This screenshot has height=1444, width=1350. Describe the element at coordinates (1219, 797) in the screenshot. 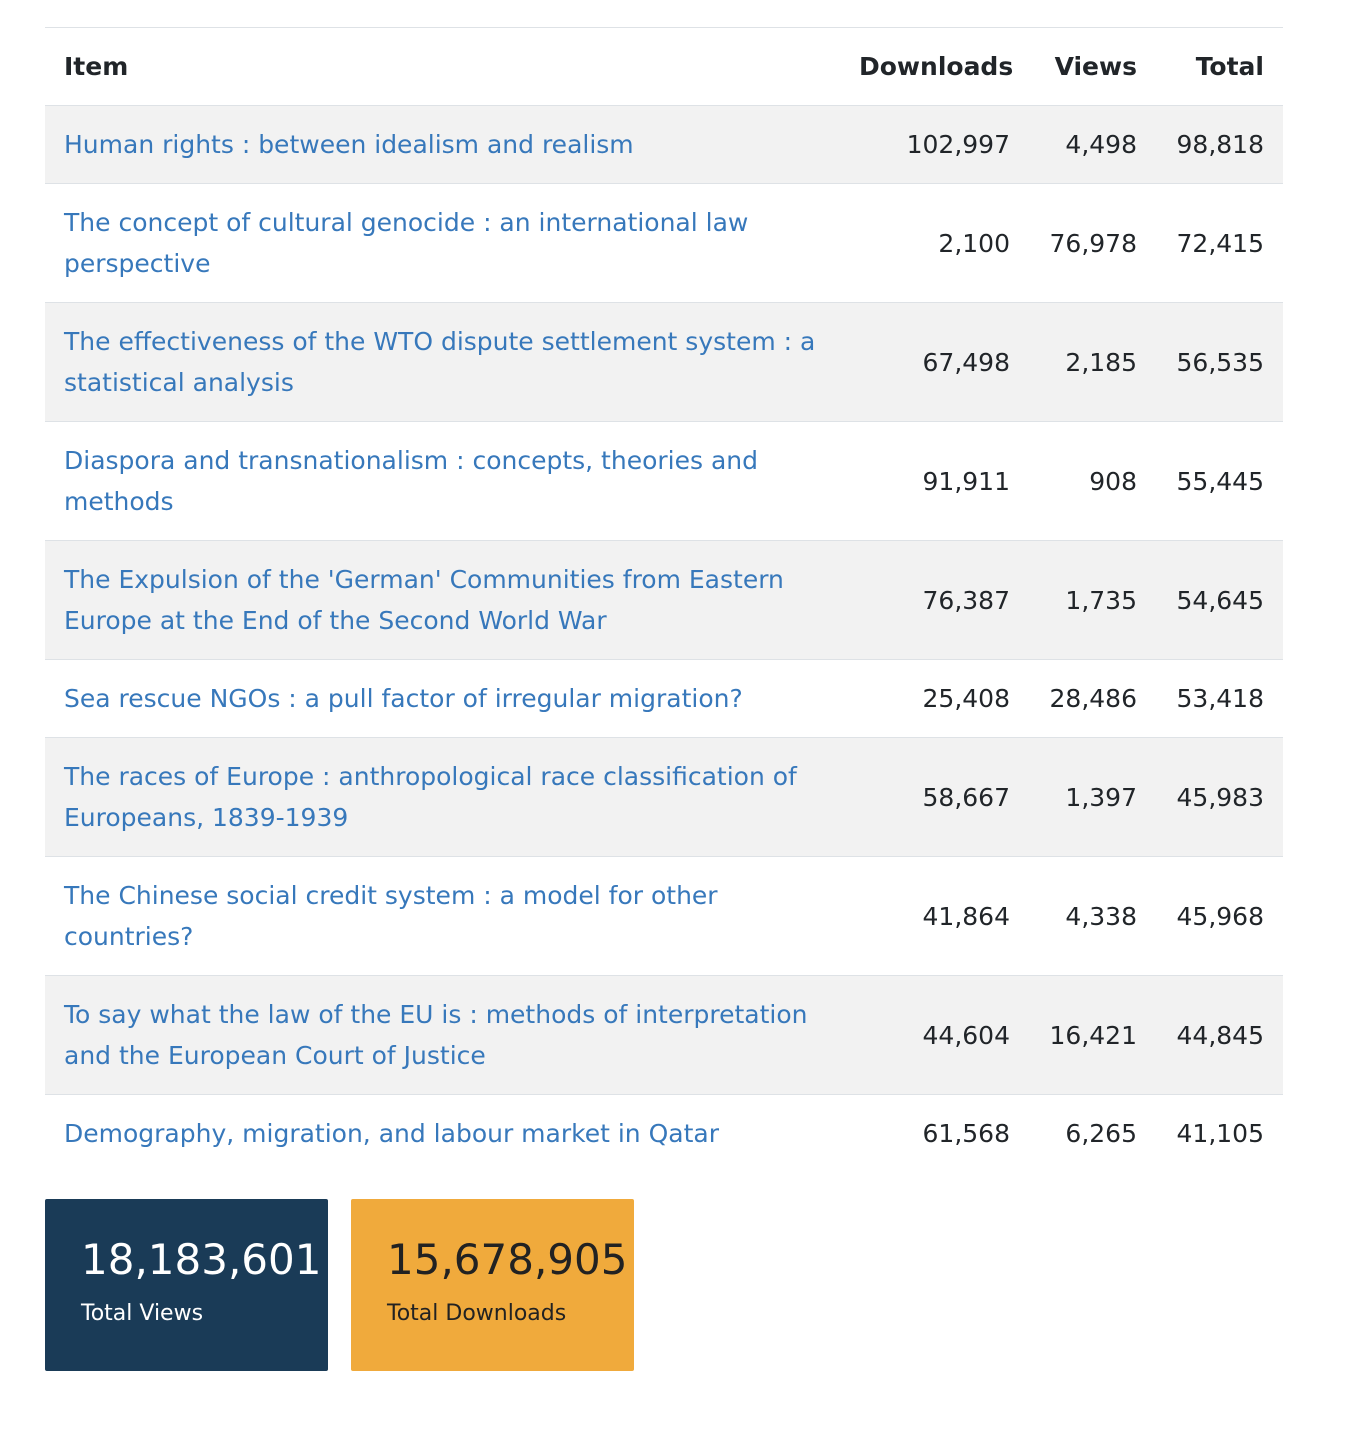

I see `total-cell: 45,983` at that location.